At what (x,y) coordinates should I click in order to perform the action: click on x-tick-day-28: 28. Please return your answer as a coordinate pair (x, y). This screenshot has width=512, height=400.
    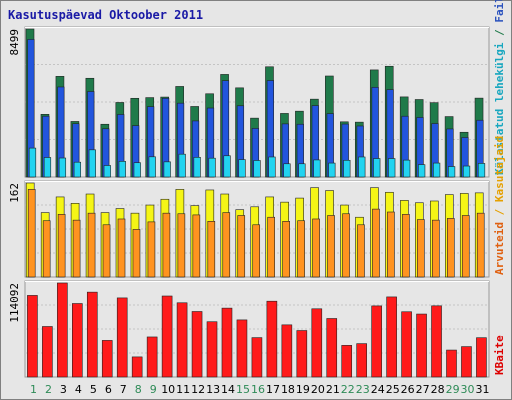
    Looking at the image, I should click on (438, 389).